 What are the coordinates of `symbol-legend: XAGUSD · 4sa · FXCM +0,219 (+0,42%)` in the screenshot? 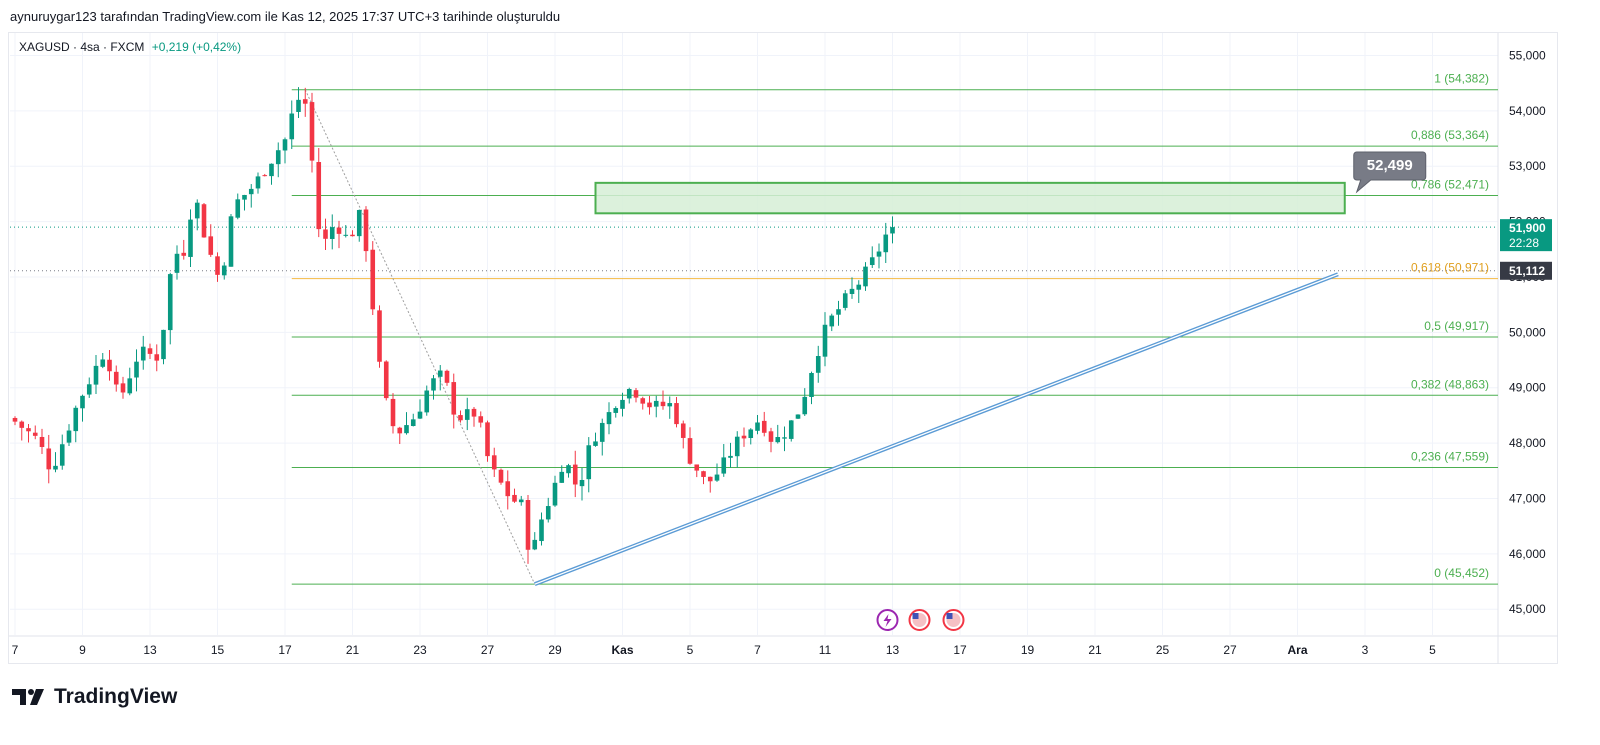 It's located at (130, 47).